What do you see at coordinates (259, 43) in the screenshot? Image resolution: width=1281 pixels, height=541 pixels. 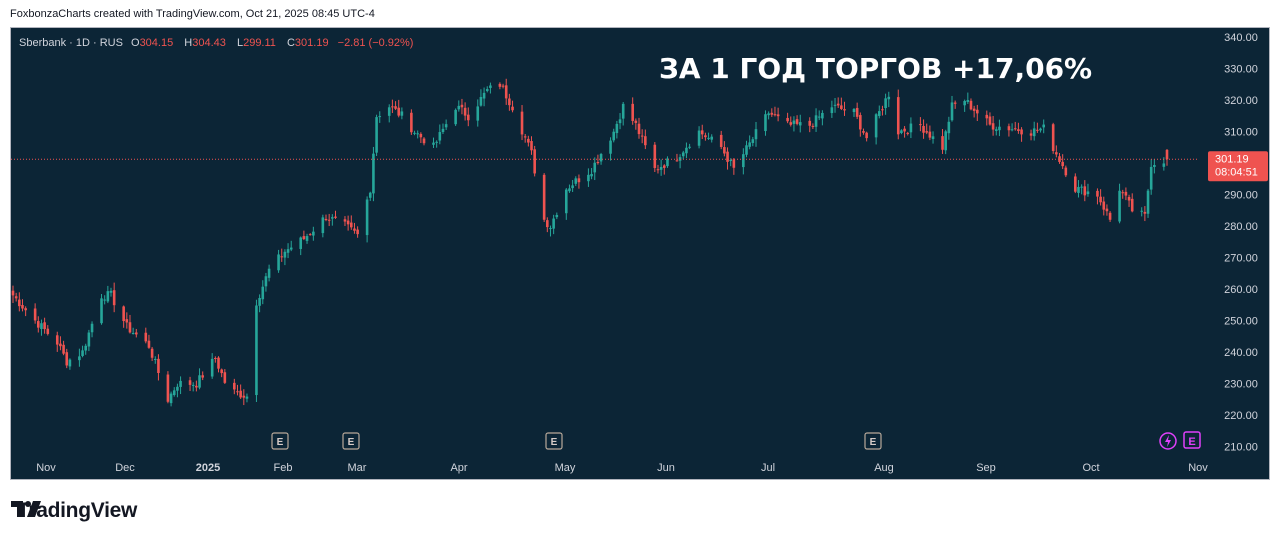 I see `legend-low-value: 299.11` at bounding box center [259, 43].